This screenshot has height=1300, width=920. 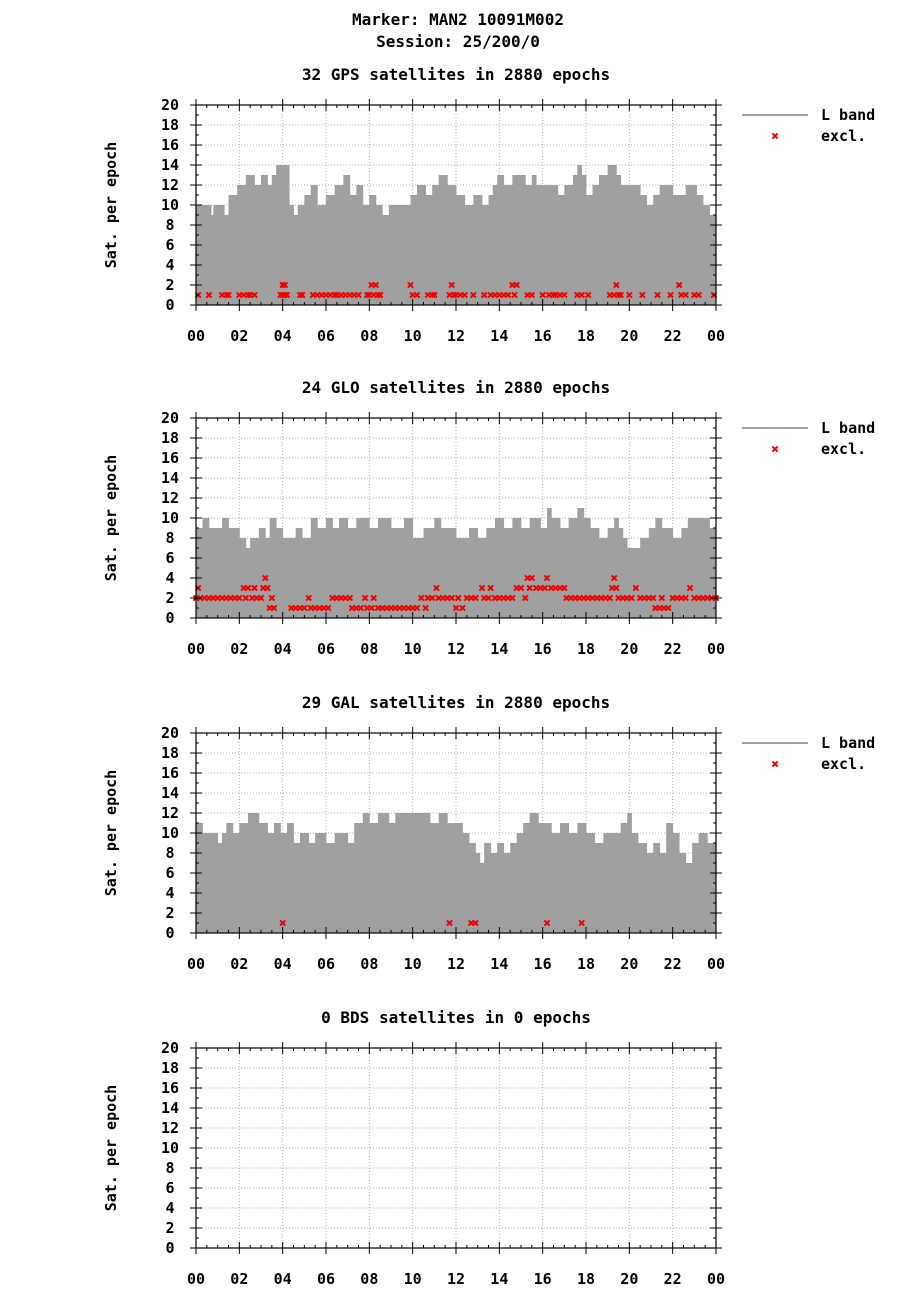 I want to click on legend-excl-swatch, so click(x=775, y=764).